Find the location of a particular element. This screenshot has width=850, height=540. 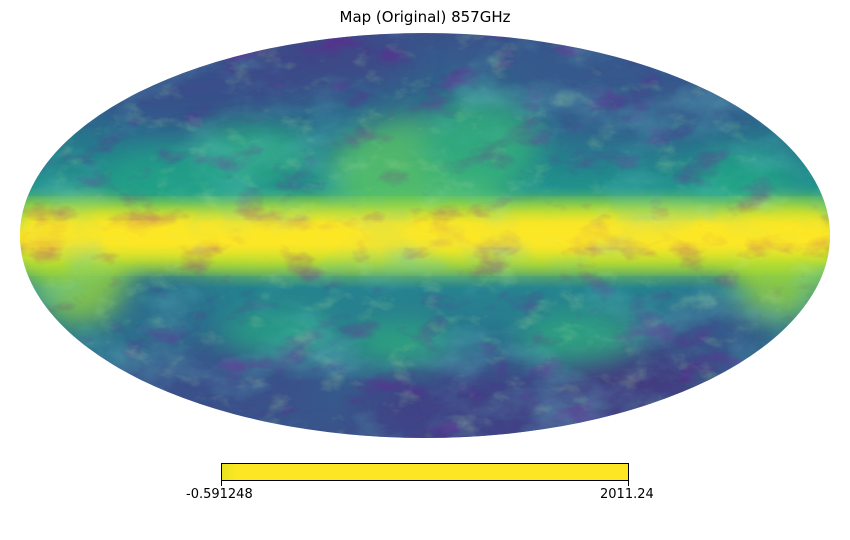

colorbar-min-tick is located at coordinates (221, 483).